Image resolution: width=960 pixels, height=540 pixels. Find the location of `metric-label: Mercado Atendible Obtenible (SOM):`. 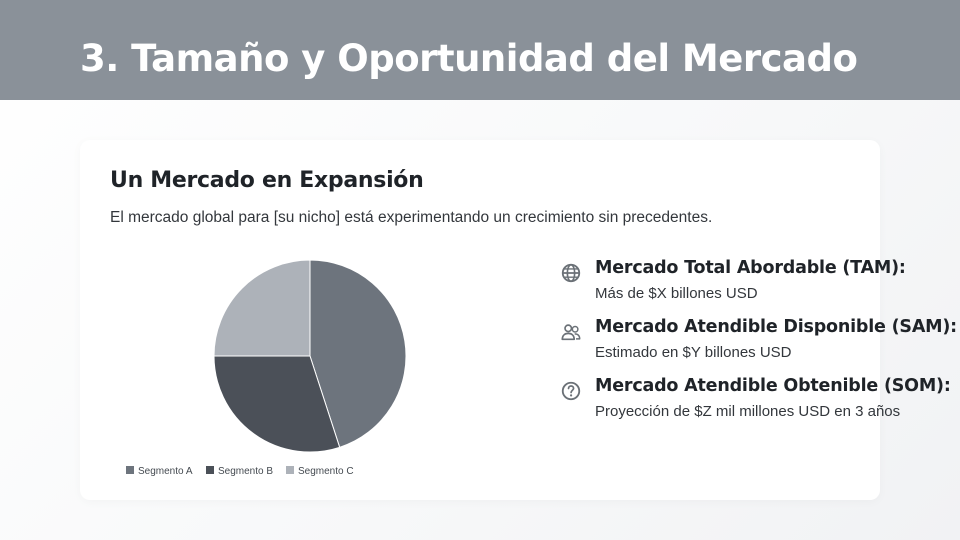

metric-label: Mercado Atendible Obtenible (SOM): is located at coordinates (773, 386).